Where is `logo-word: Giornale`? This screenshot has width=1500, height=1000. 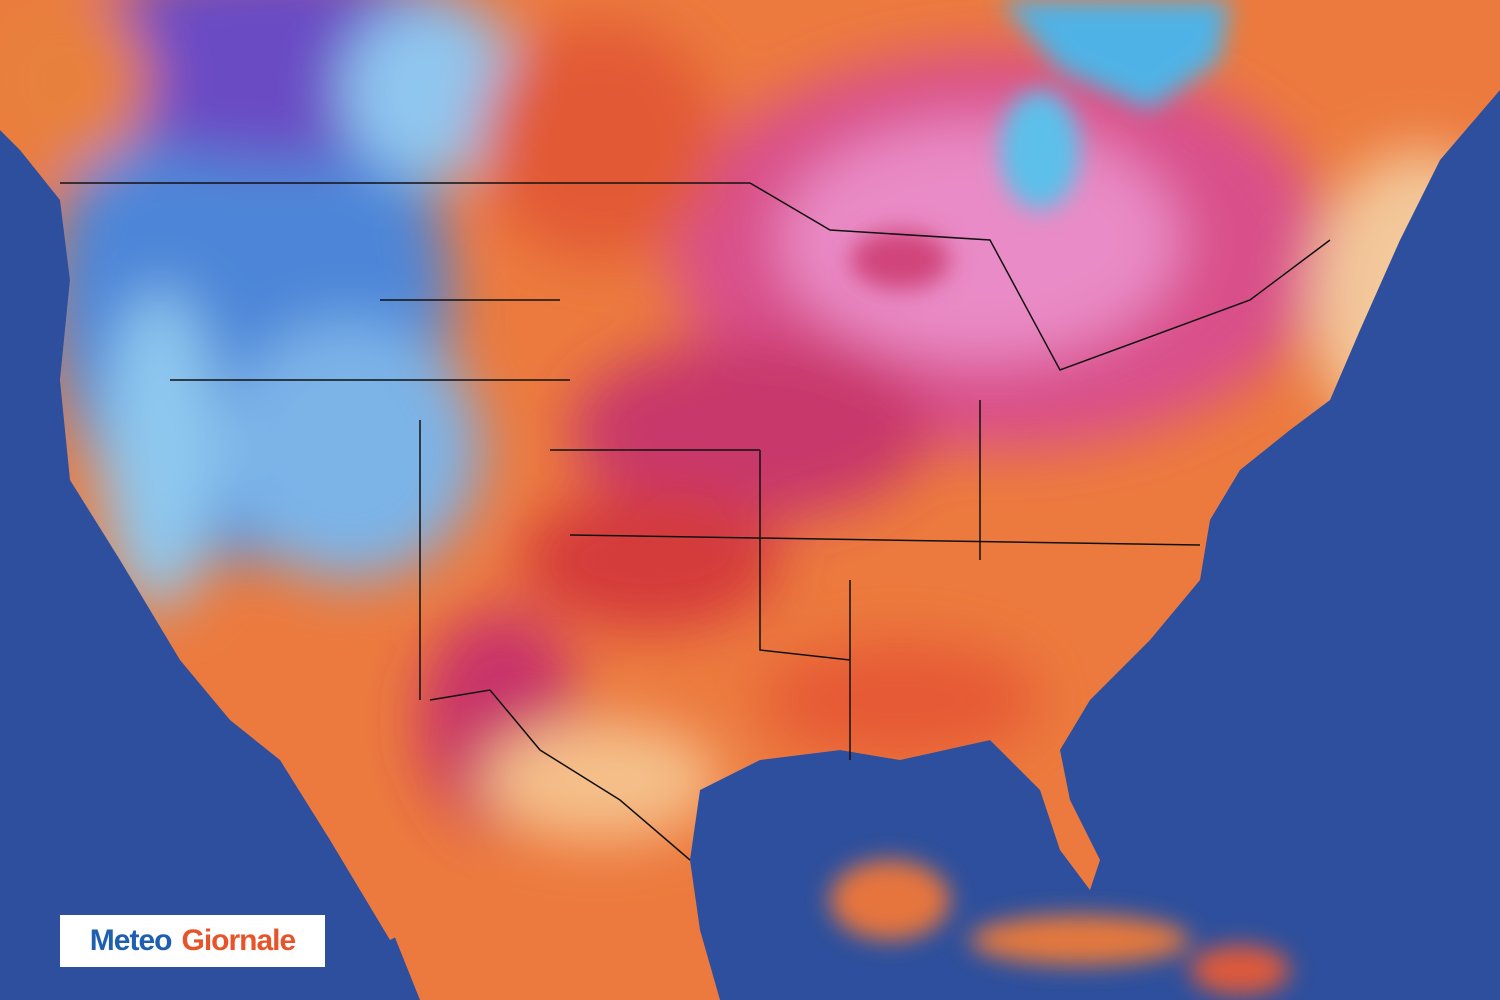
logo-word: Giornale is located at coordinates (238, 940).